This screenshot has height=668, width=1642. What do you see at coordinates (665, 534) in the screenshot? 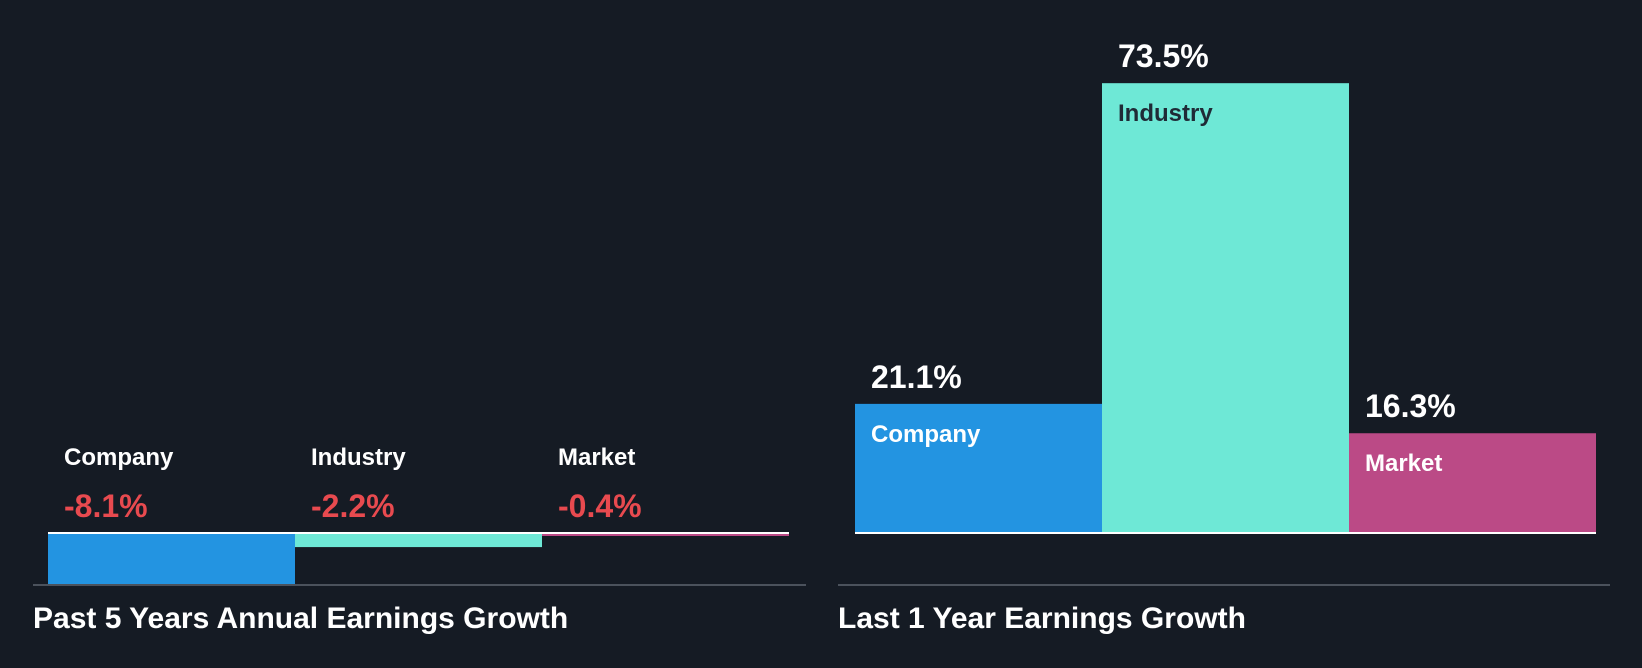
I see `past-5-years-market-bar` at bounding box center [665, 534].